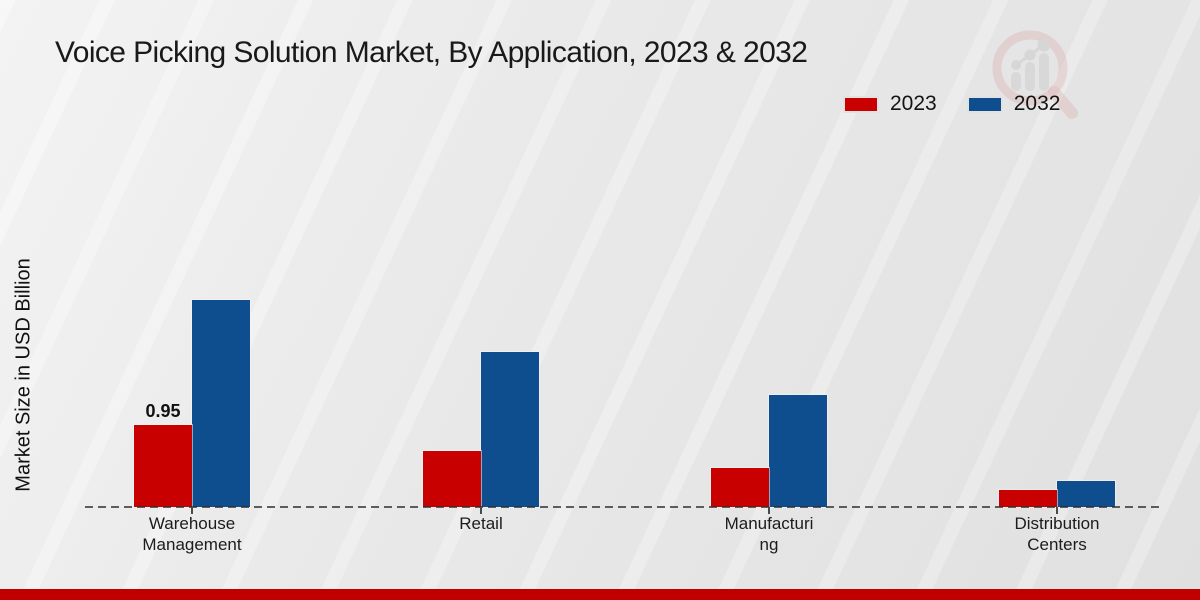 The width and height of the screenshot is (1200, 600). Describe the element at coordinates (1057, 534) in the screenshot. I see `x-category-label-distribution-centers: Distribution Centers` at that location.